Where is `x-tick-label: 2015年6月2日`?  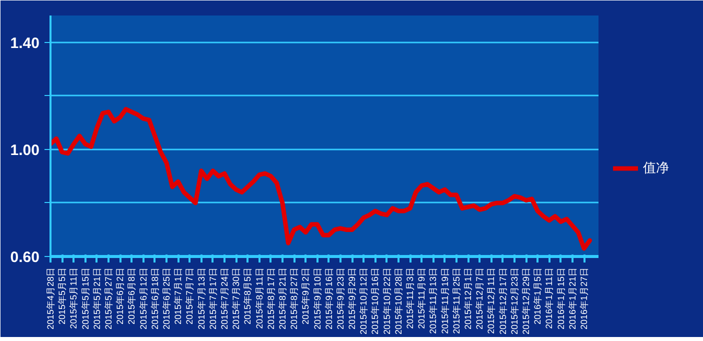 x-tick-label: 2015年6月2日 is located at coordinates (120, 296).